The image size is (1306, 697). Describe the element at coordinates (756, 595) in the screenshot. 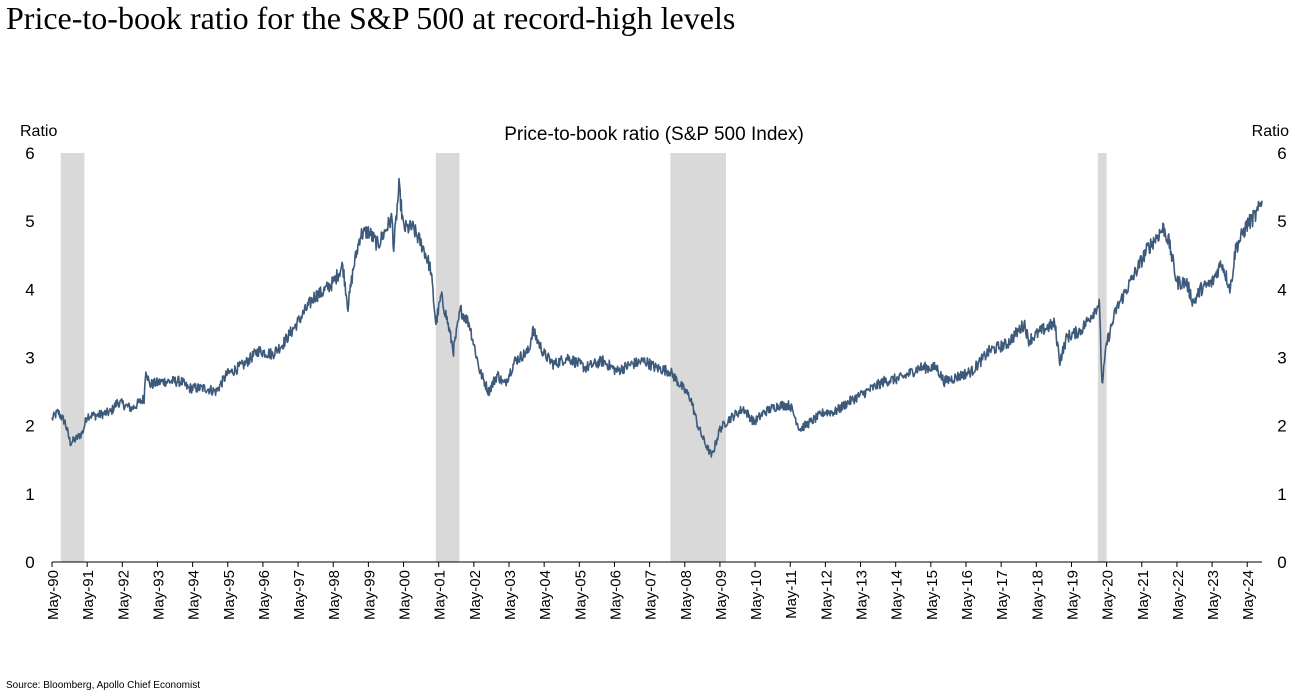

I see `x-tick-label: May-10` at that location.